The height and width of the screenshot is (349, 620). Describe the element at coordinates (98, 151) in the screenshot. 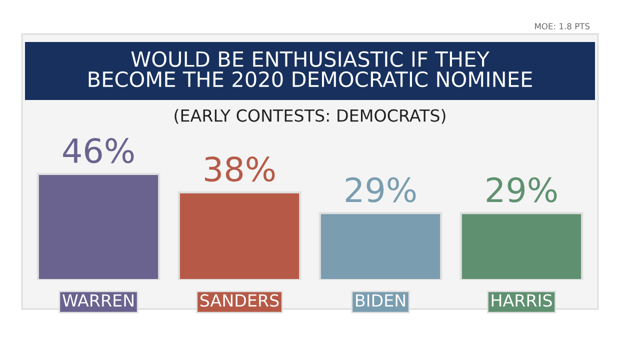

I see `data-label: 46%` at that location.